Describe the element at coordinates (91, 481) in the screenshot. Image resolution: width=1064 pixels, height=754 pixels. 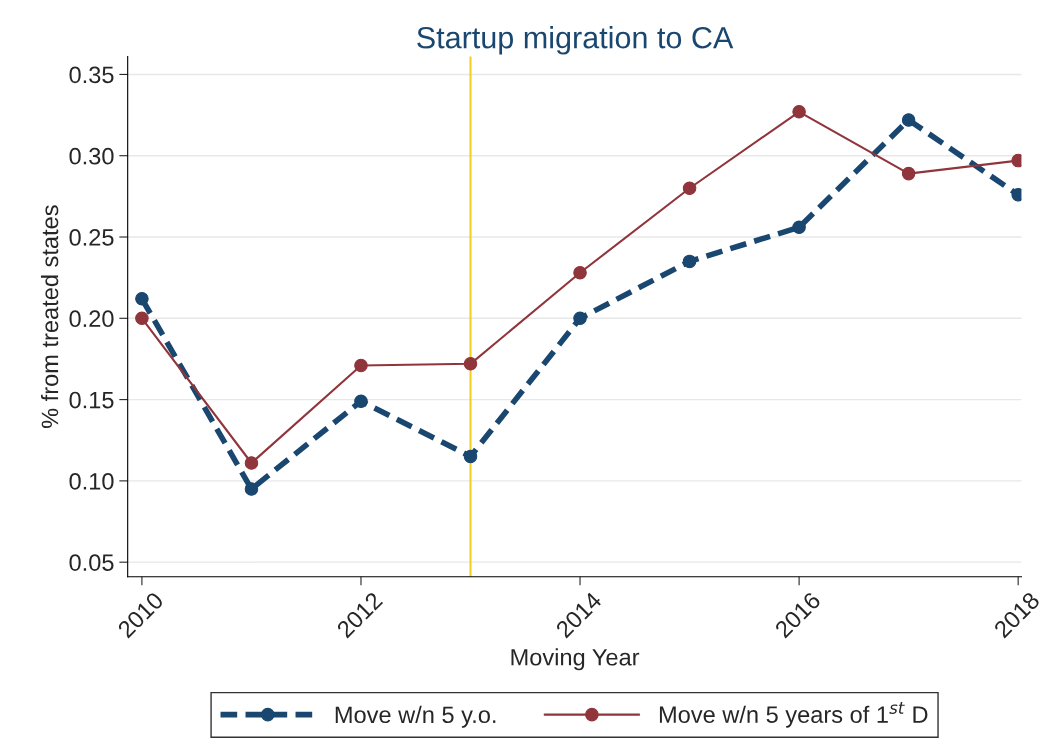
I see `y-tick-label: 0.10` at that location.